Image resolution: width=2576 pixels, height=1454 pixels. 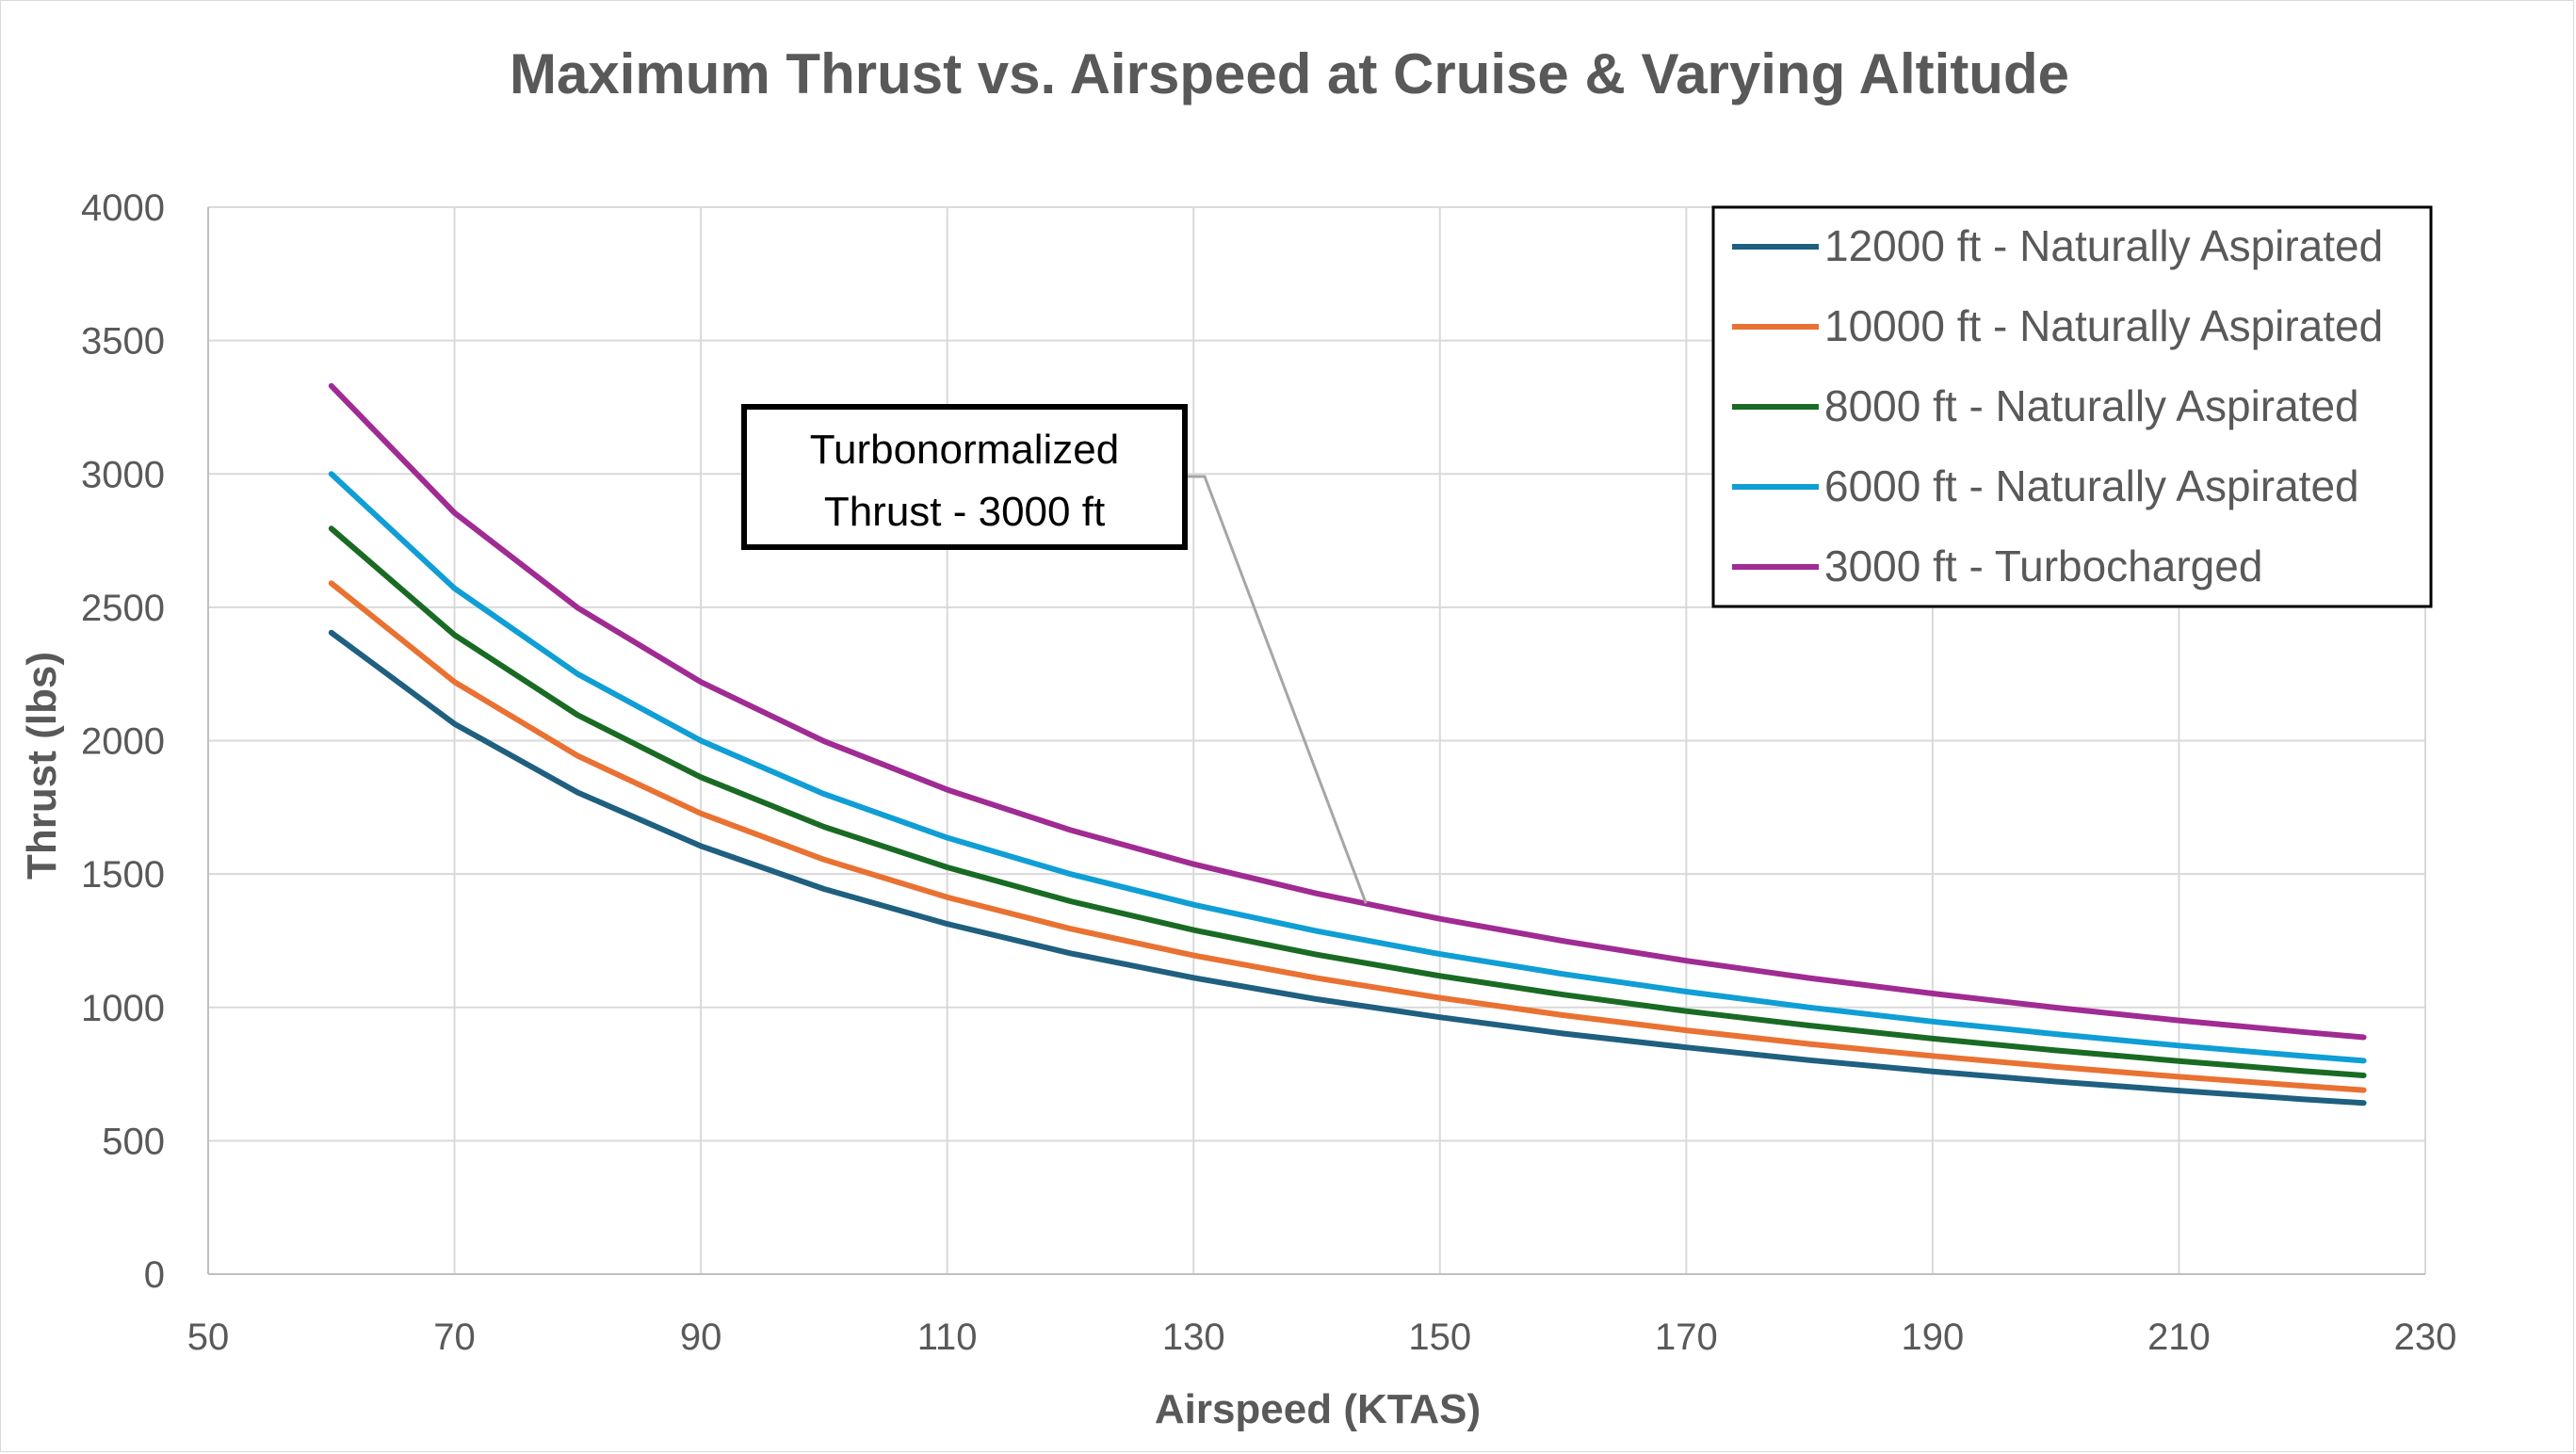 What do you see at coordinates (454, 1337) in the screenshot?
I see `x-tick-label: 70` at bounding box center [454, 1337].